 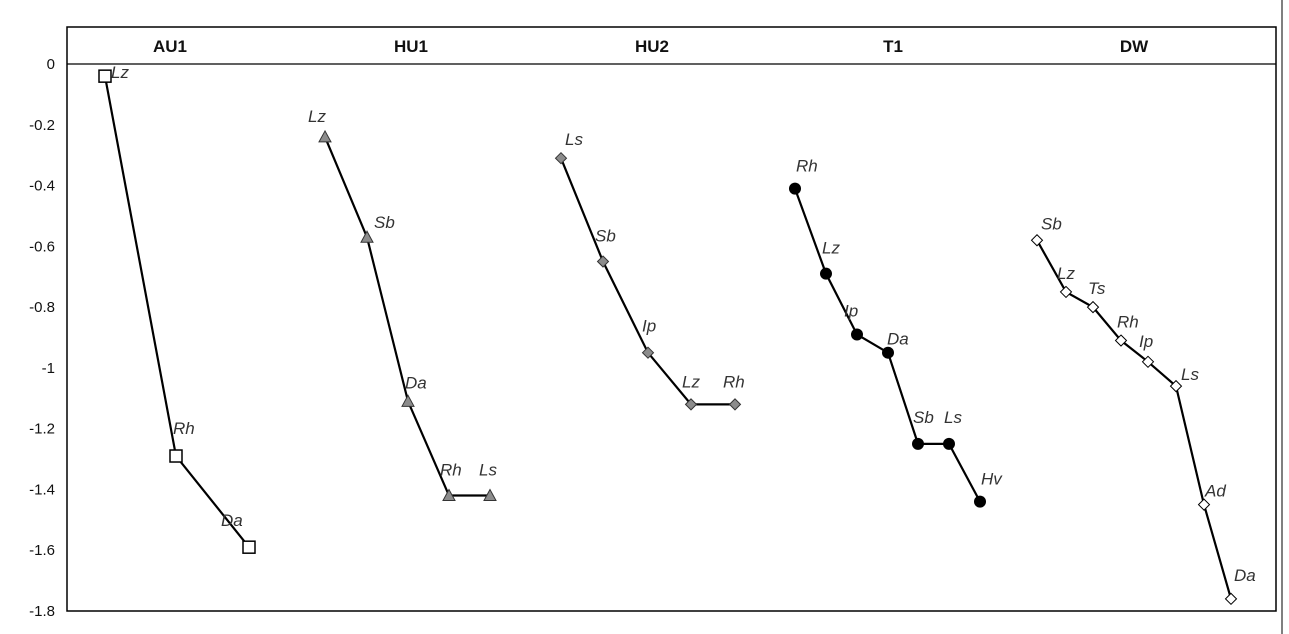 I want to click on panel-titles: AU1 HU1 HU2 T1 DW, so click(x=651, y=46).